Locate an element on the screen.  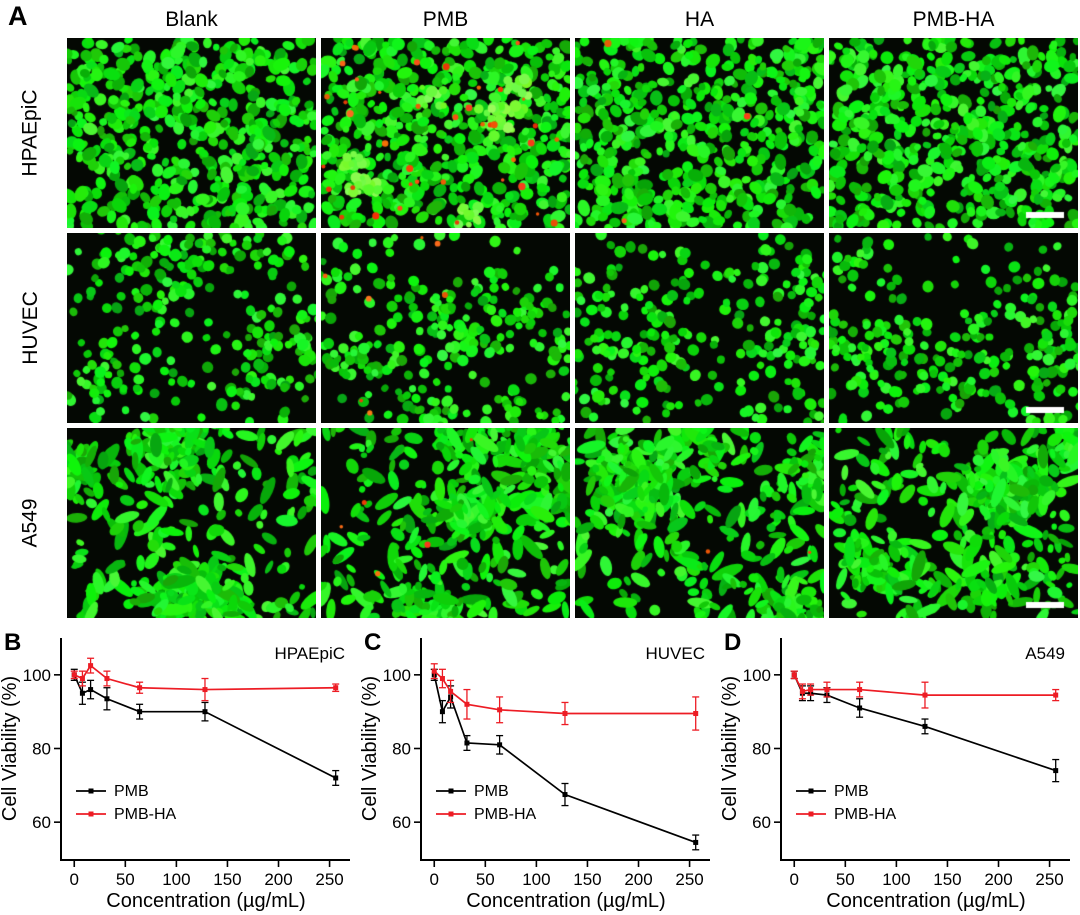
micrograph-huvec-pmb is located at coordinates (445, 328).